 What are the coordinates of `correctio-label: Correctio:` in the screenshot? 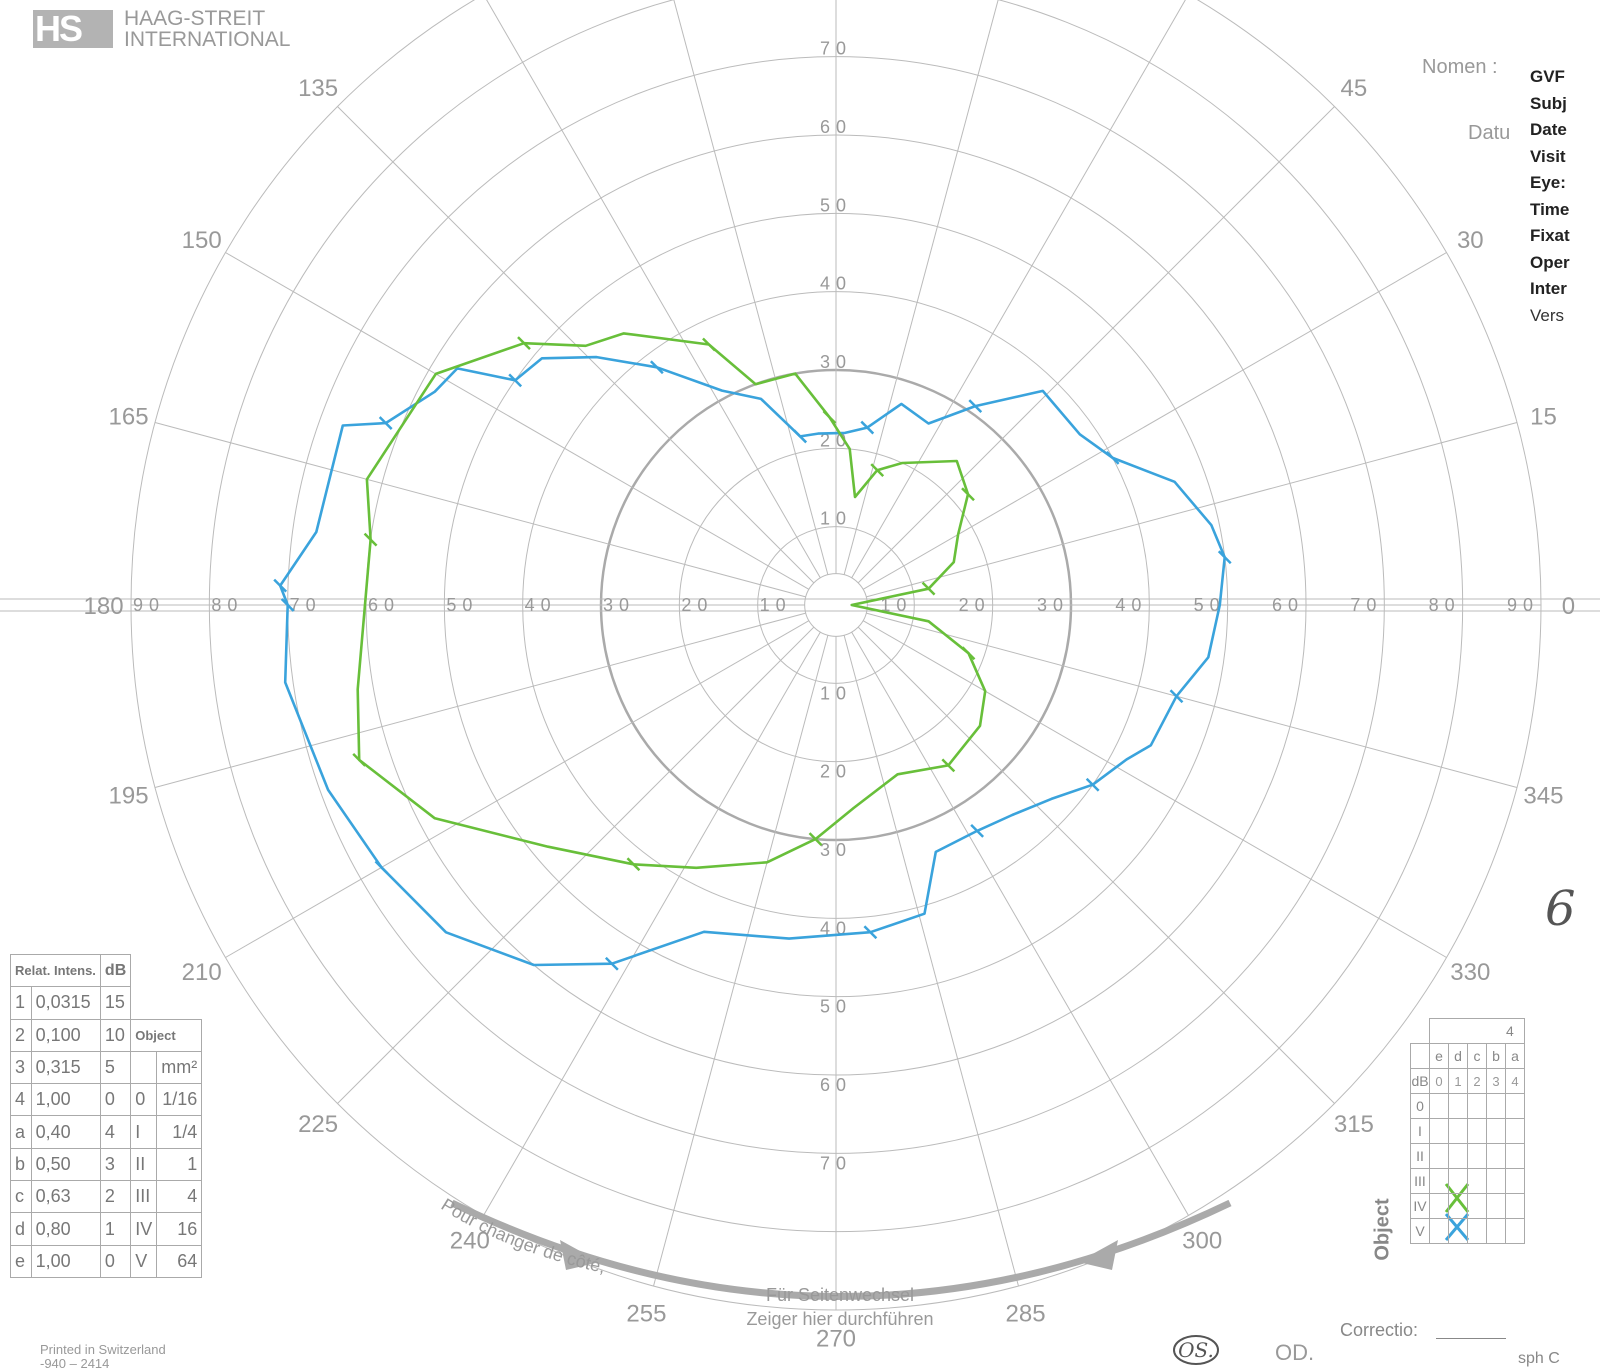 It's located at (1379, 1330).